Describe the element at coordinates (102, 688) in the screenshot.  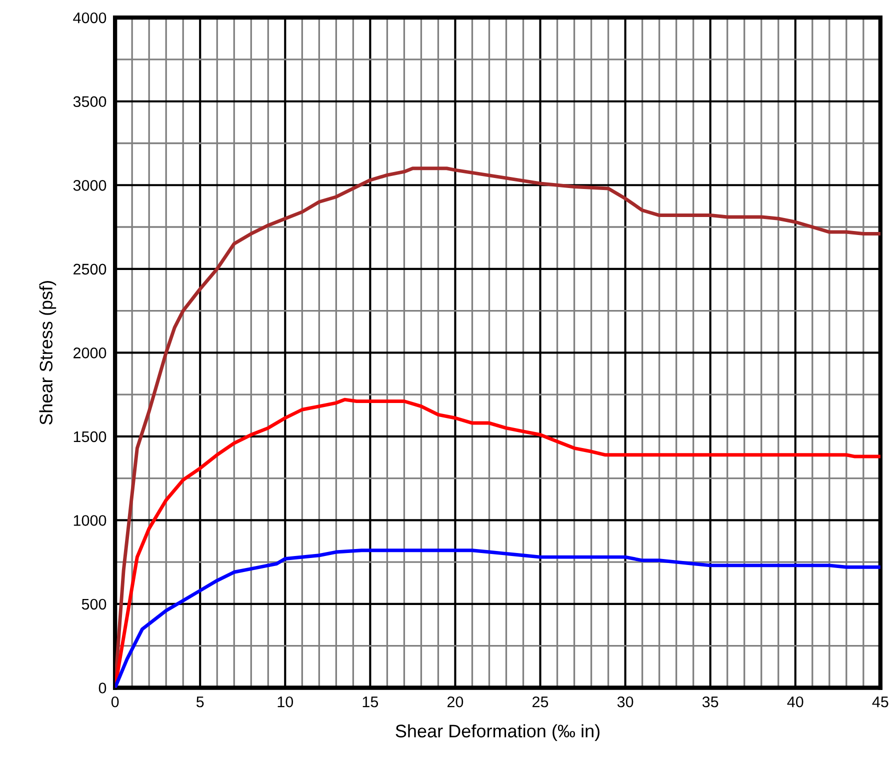
I see `y-tick-label: 0` at that location.